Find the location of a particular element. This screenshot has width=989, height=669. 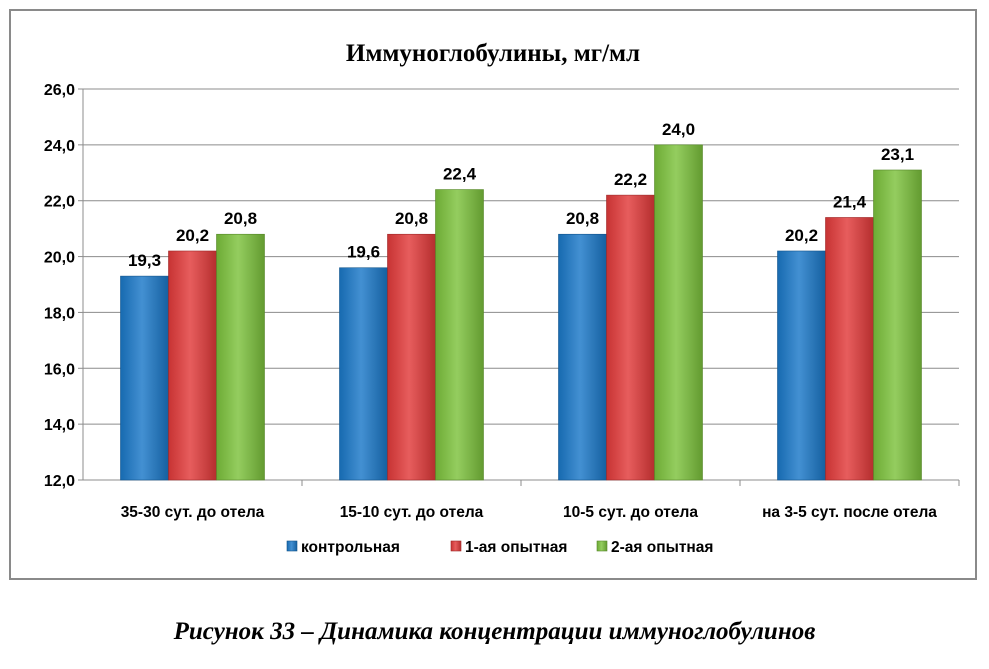

y-tick-label: 14,0 is located at coordinates (59, 425).